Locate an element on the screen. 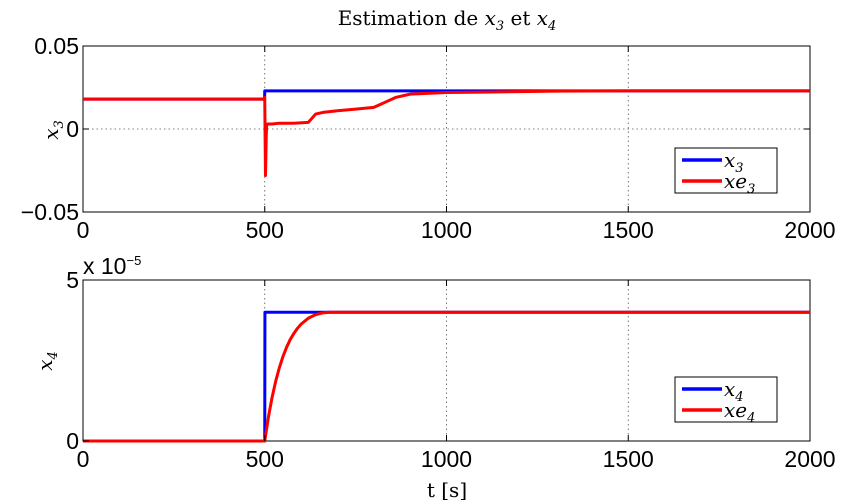  bottom-x-axis-label: t [s] is located at coordinates (447, 489).